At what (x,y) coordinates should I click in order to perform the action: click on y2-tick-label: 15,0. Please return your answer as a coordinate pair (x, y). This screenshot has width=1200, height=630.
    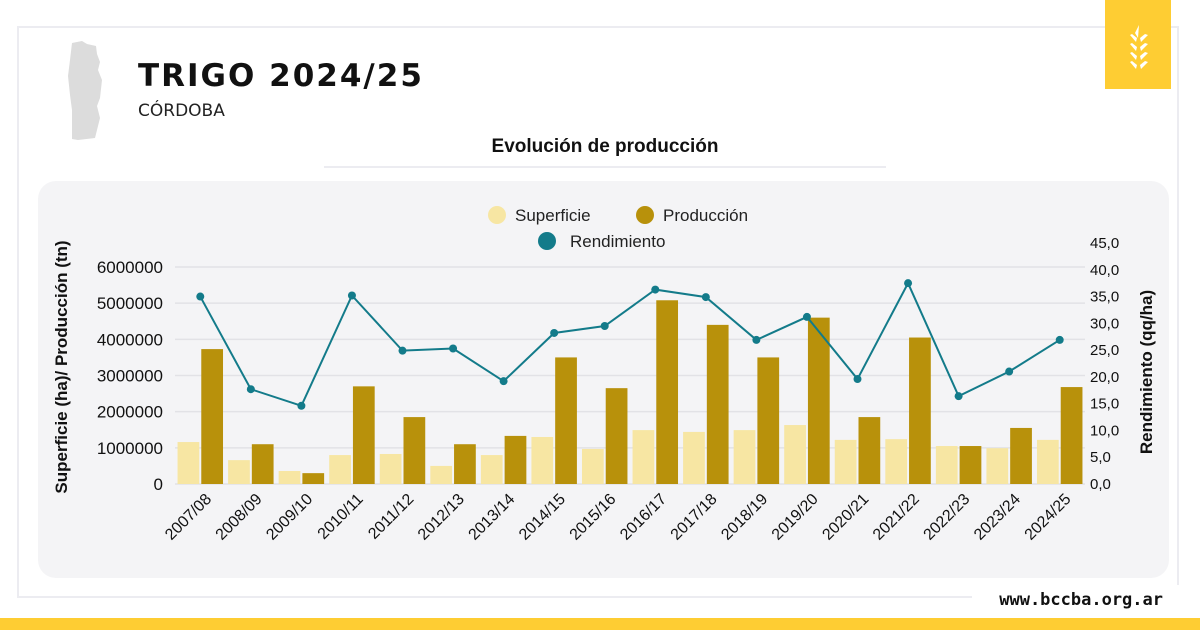
    Looking at the image, I should click on (1104, 404).